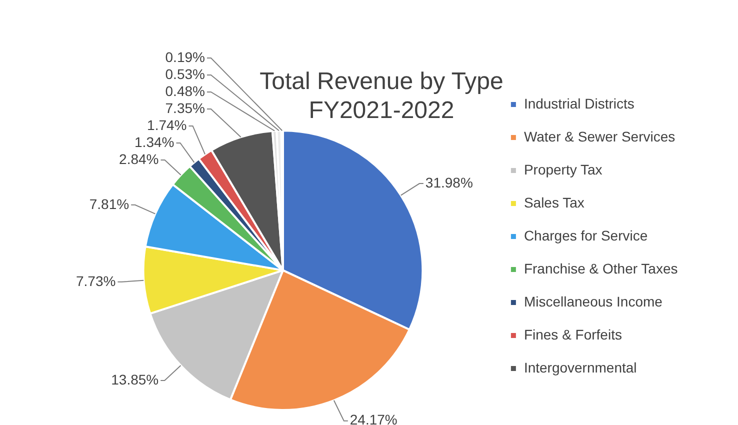 This screenshot has width=738, height=425. What do you see at coordinates (382, 82) in the screenshot?
I see `text: Total Revenue by Type` at bounding box center [382, 82].